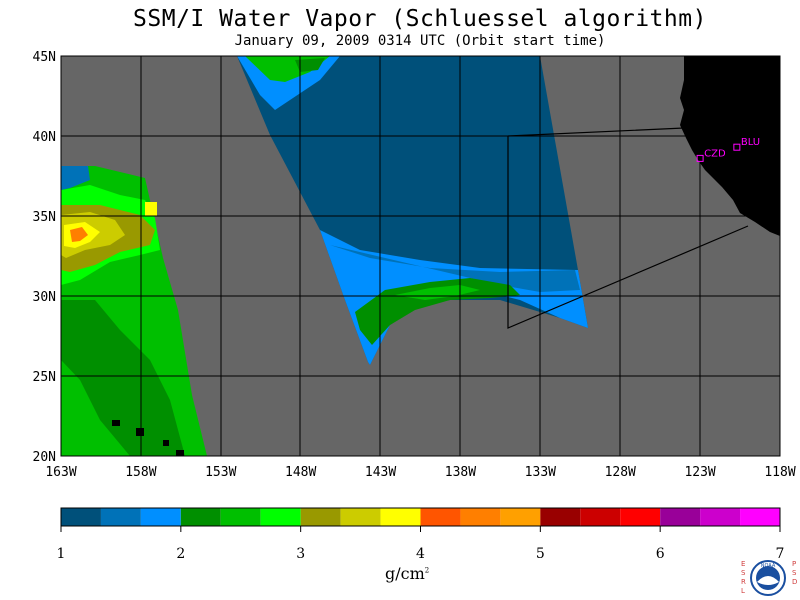 The width and height of the screenshot is (800, 600). What do you see at coordinates (660, 554) in the screenshot?
I see `colorbar-tick-label: 6` at bounding box center [660, 554].